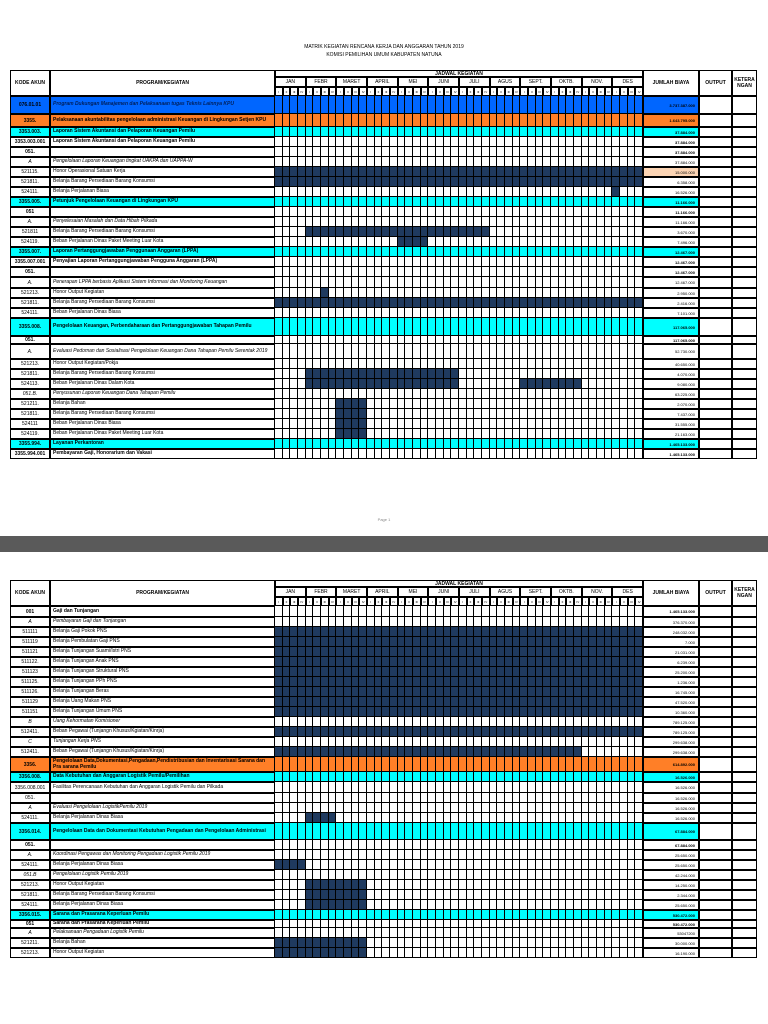  What do you see at coordinates (671, 272) in the screenshot?
I see `jumlah-biaya-cell: 12.467.000` at bounding box center [671, 272].